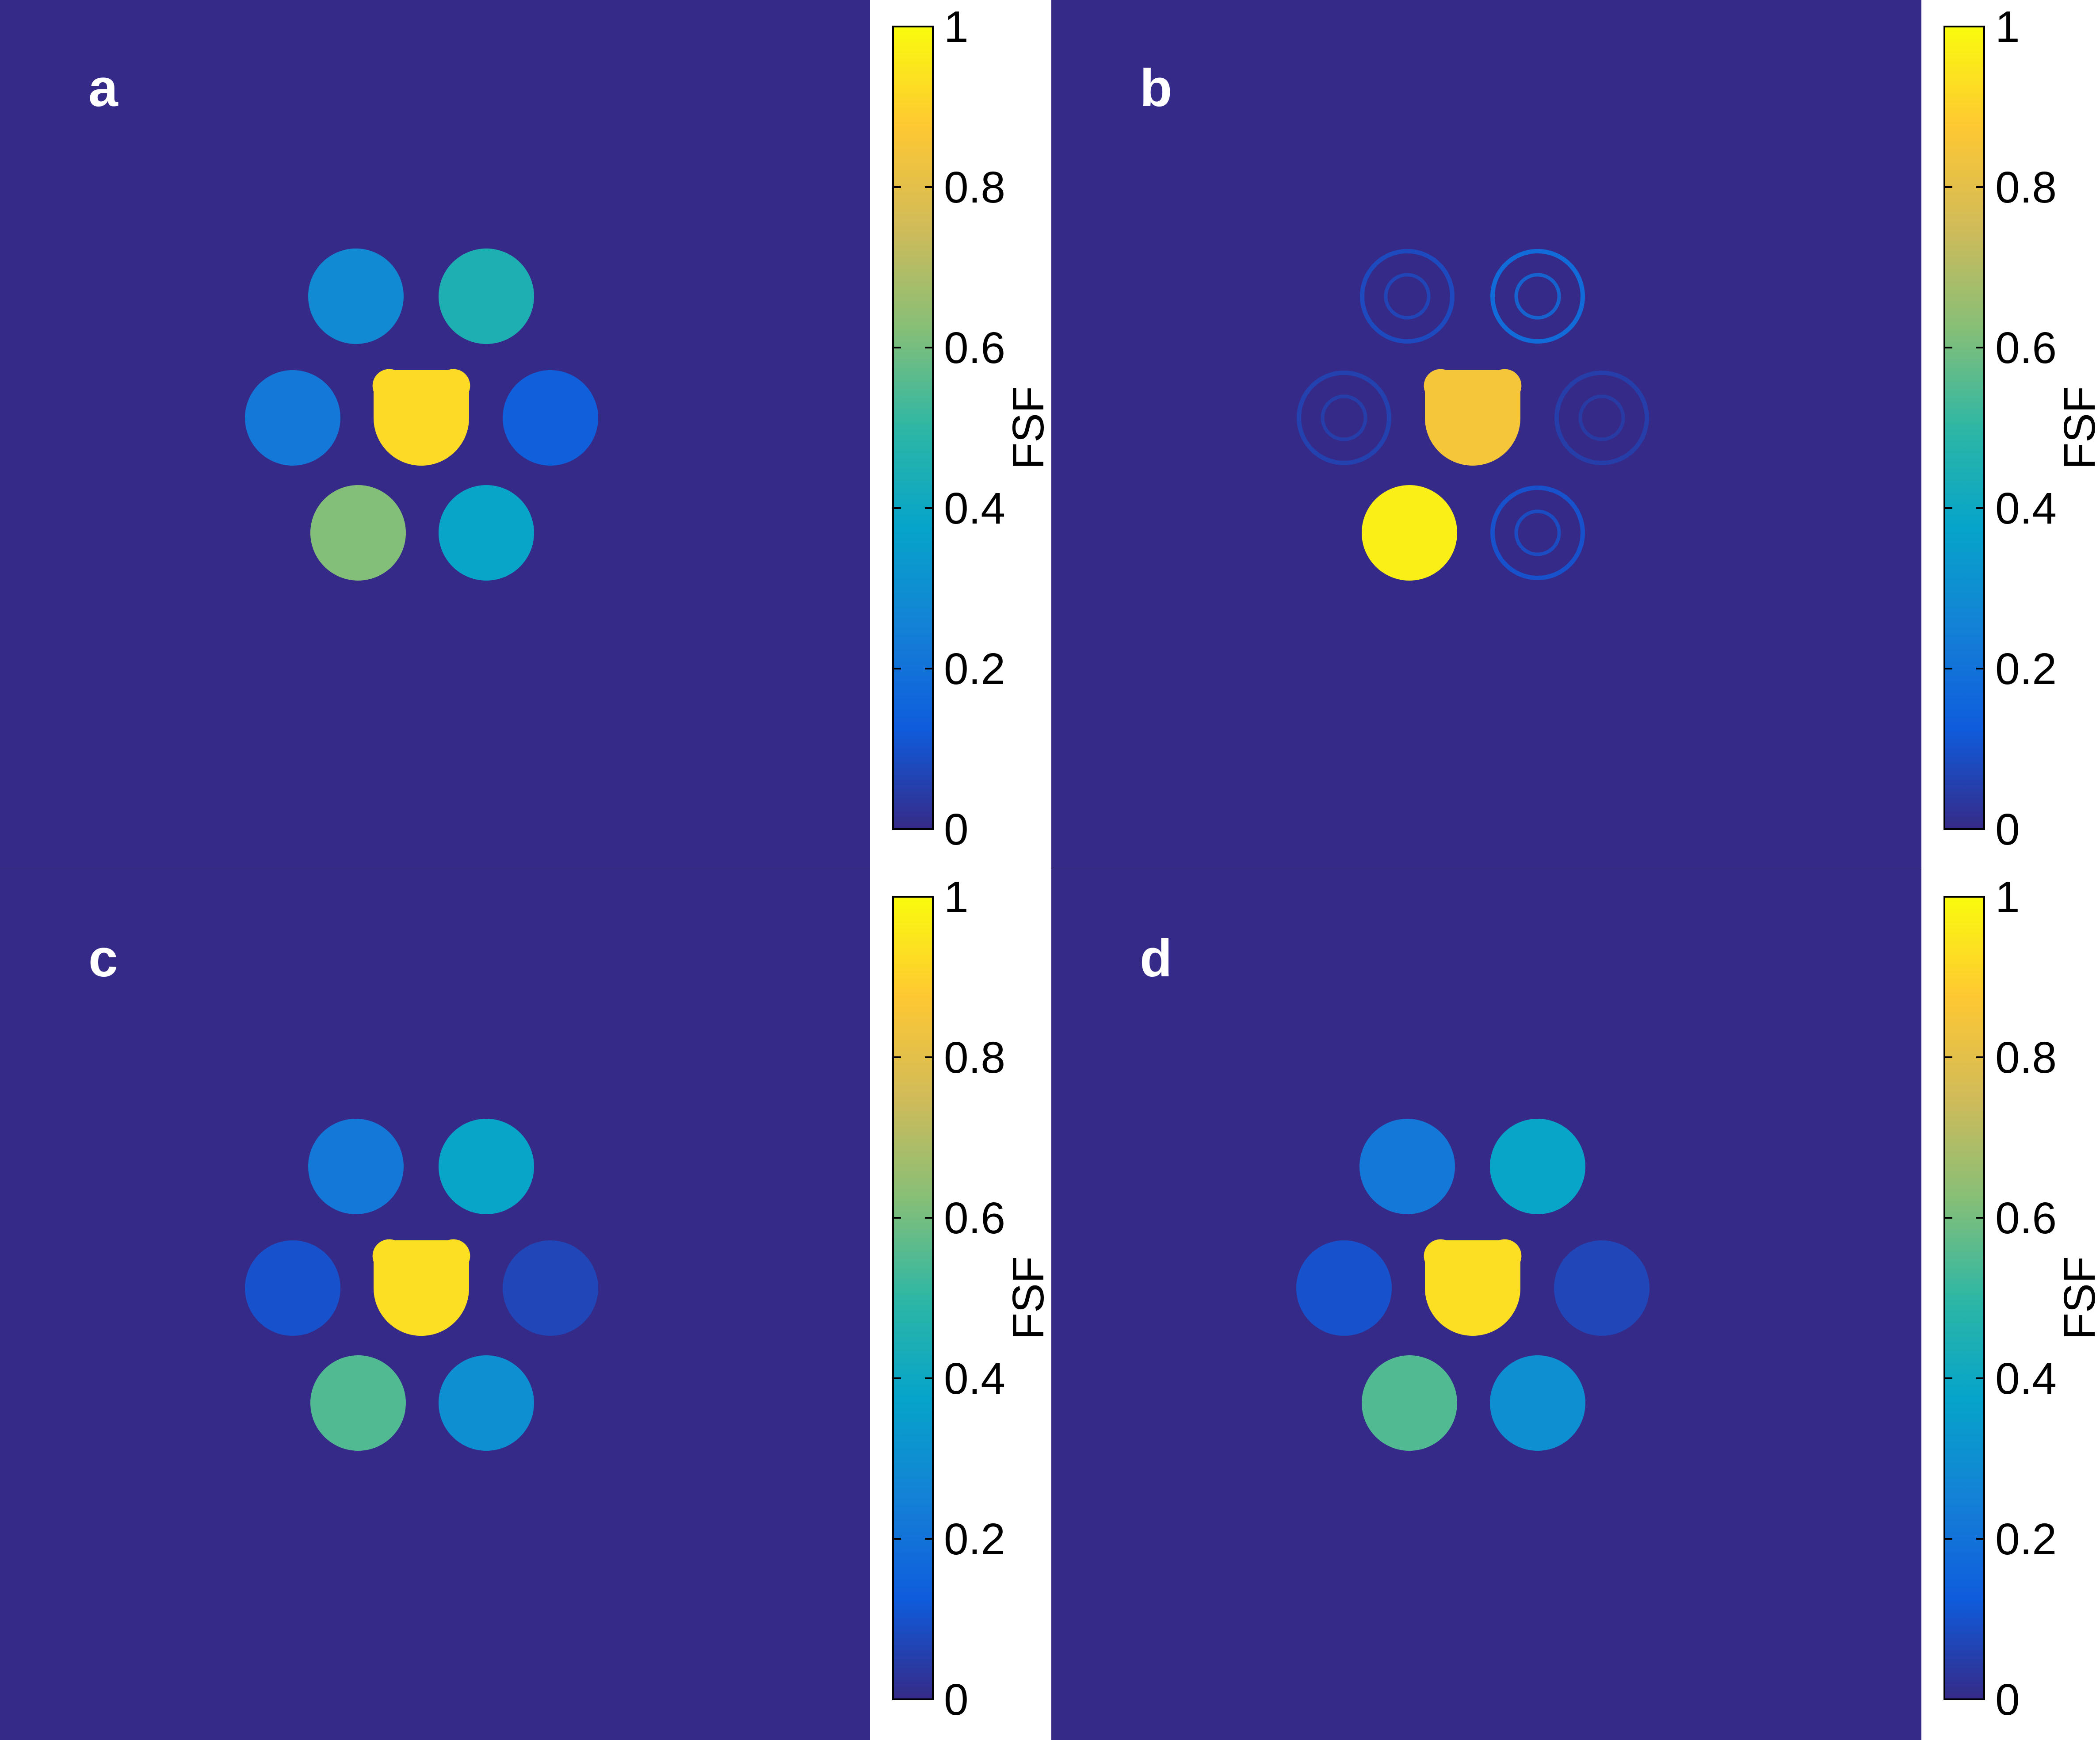  I want to click on panel-letter: c, so click(103, 958).